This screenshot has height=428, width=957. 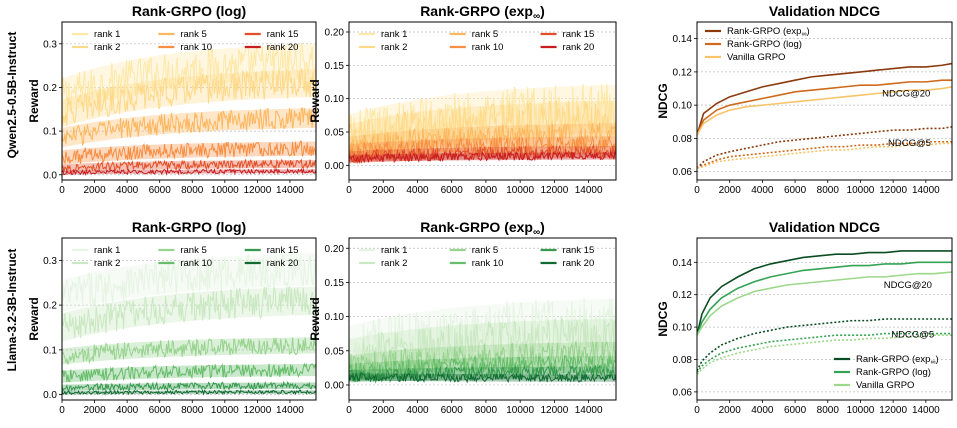 What do you see at coordinates (683, 392) in the screenshot?
I see `y-tick-label: 0.06` at bounding box center [683, 392].